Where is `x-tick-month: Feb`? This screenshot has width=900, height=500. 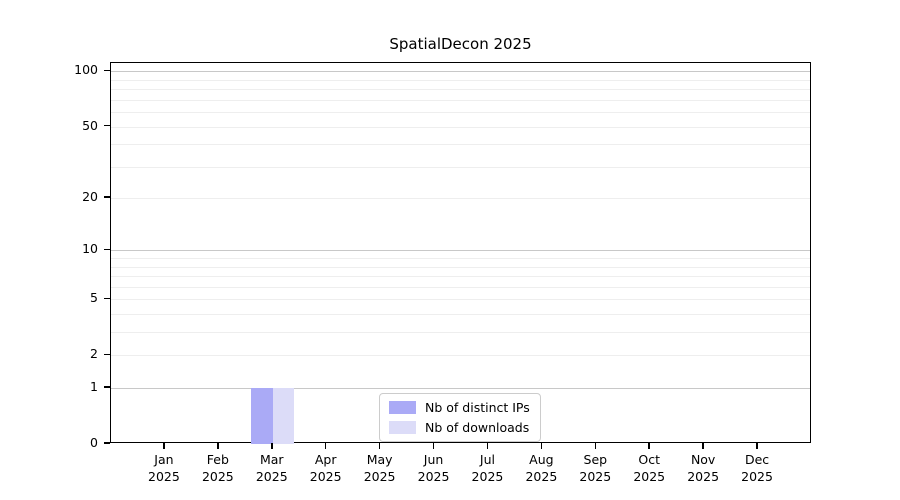 x-tick-month: Feb is located at coordinates (217, 459).